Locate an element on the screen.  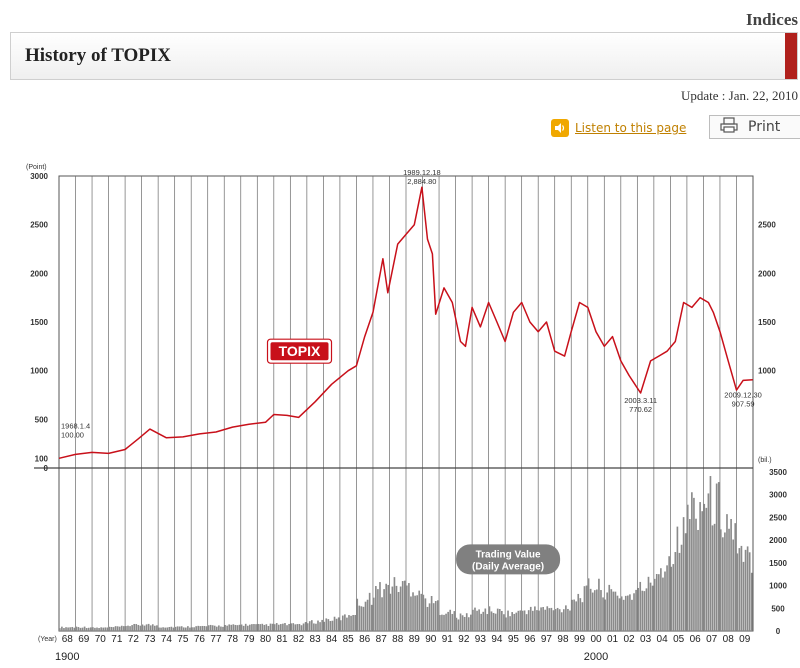
x-tick-label: 91 is located at coordinates (448, 639).